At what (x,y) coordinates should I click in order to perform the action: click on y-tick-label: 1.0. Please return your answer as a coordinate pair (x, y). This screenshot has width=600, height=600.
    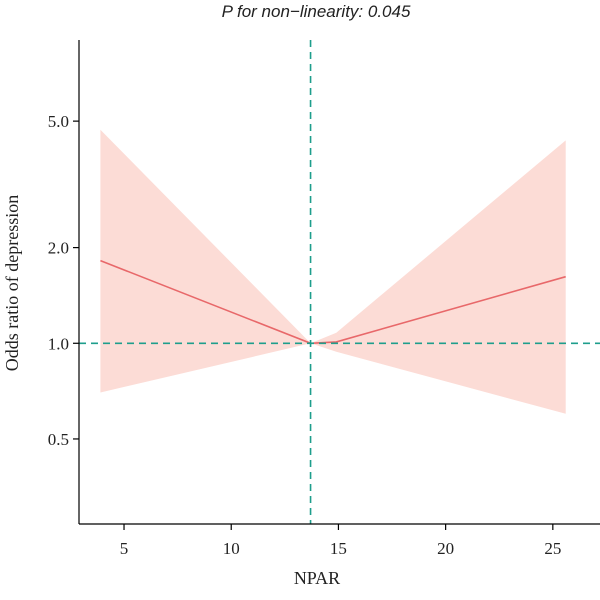
    Looking at the image, I should click on (58, 343).